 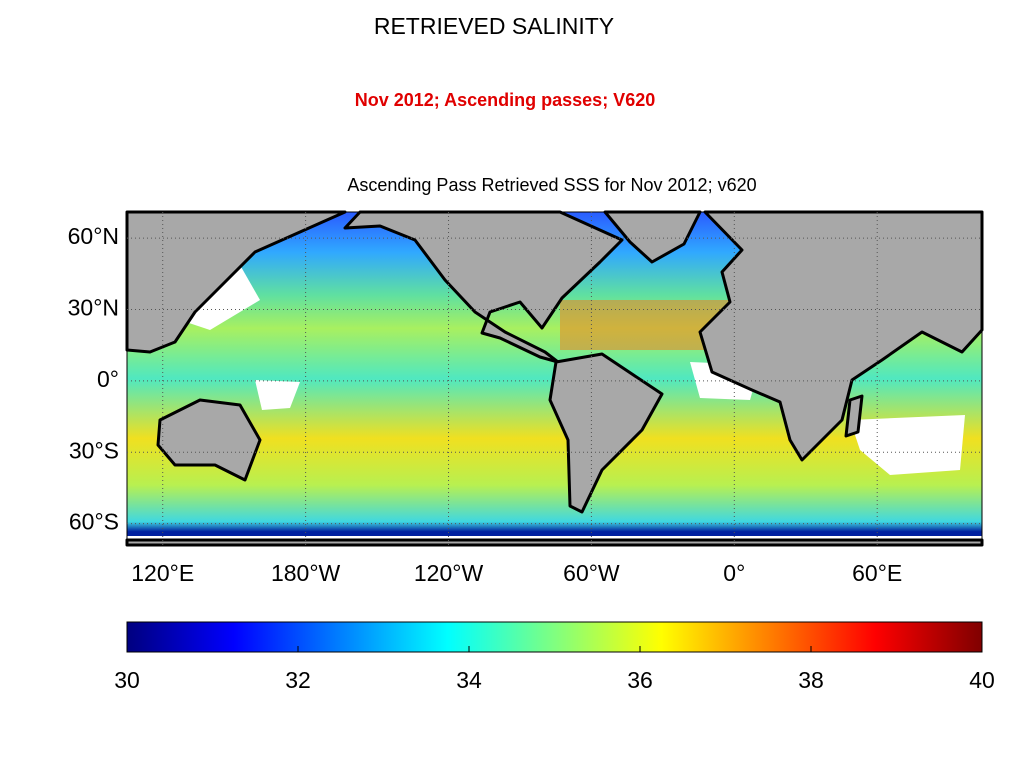 What do you see at coordinates (494, 26) in the screenshot?
I see `slide-title: RETRIEVED SALINITY` at bounding box center [494, 26].